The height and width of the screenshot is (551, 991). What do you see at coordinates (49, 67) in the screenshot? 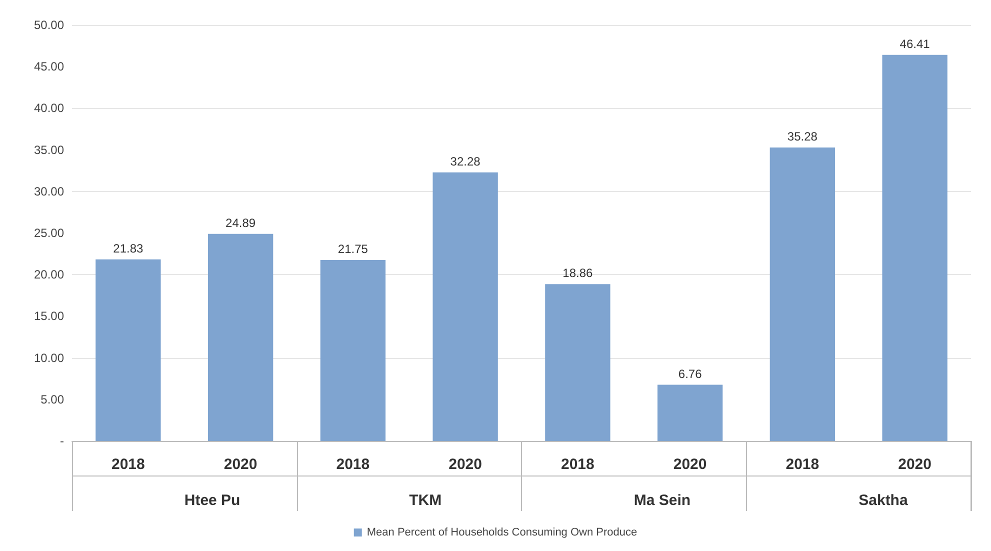
I see `y-tick-label: 45.00` at bounding box center [49, 67].